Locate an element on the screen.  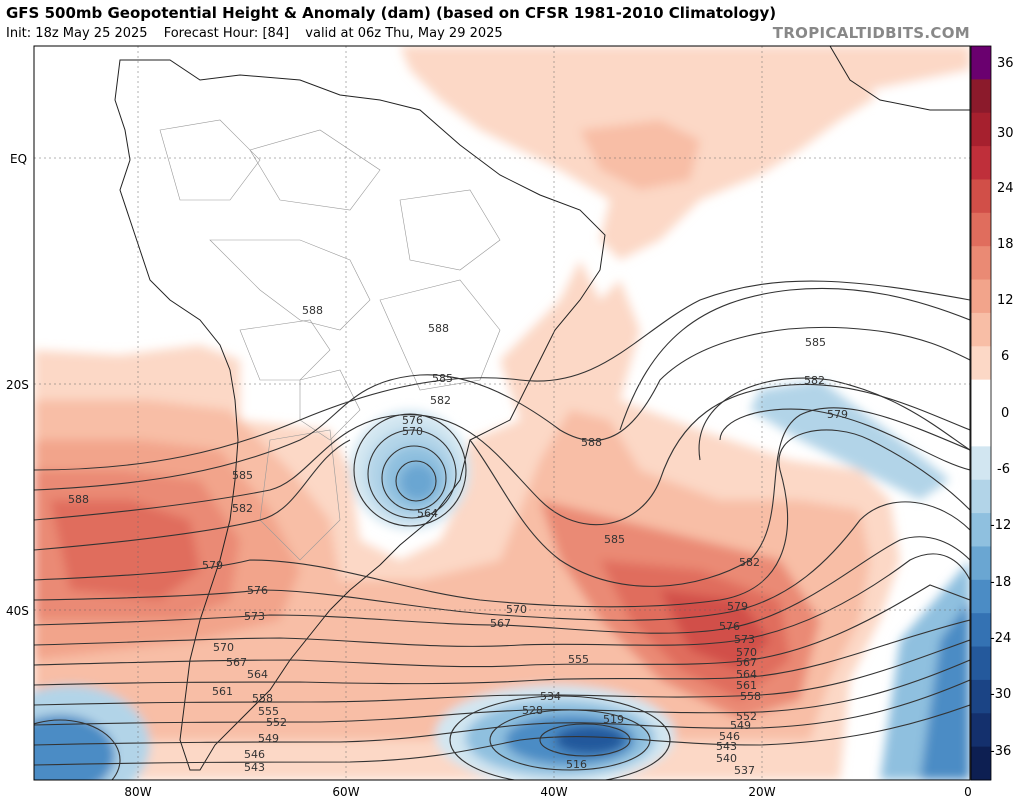
brand-watermark: TROPICALTIDBITS.COM is located at coordinates (871, 33).